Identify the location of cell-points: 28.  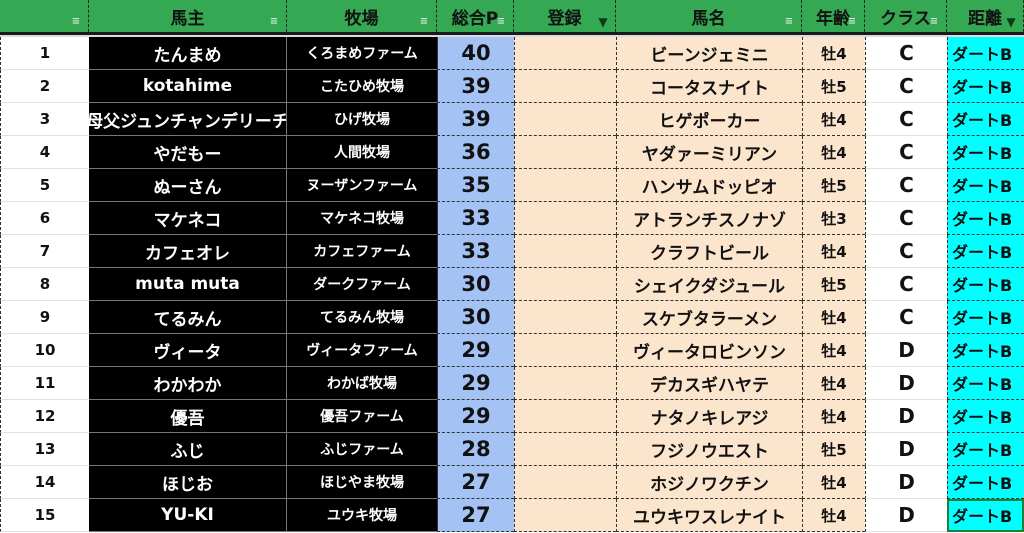
(475, 449).